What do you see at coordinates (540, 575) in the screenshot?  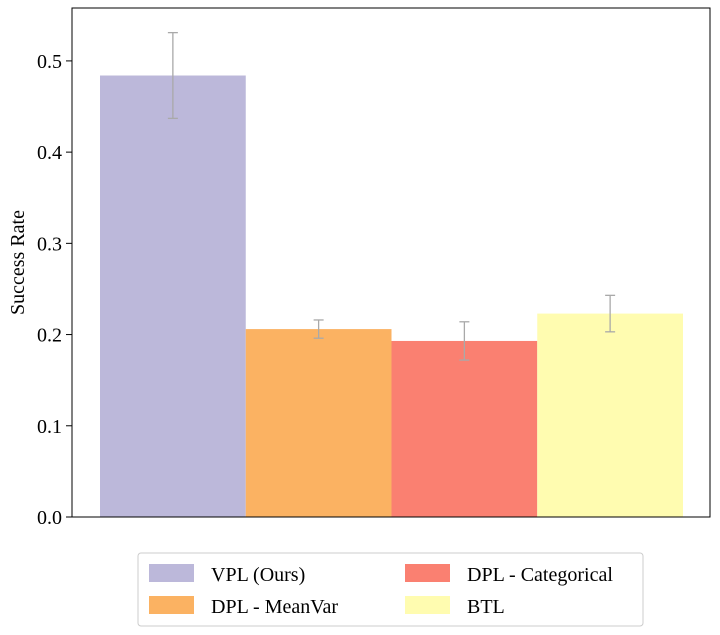 I see `legend-label: DPL - Categorical` at bounding box center [540, 575].